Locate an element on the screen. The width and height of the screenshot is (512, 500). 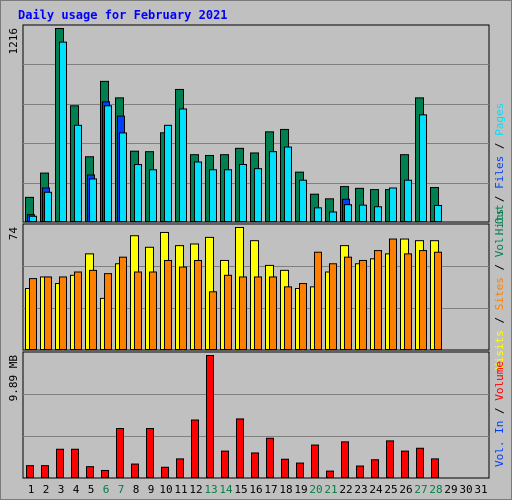
day-label: 6 is located at coordinates (106, 489).